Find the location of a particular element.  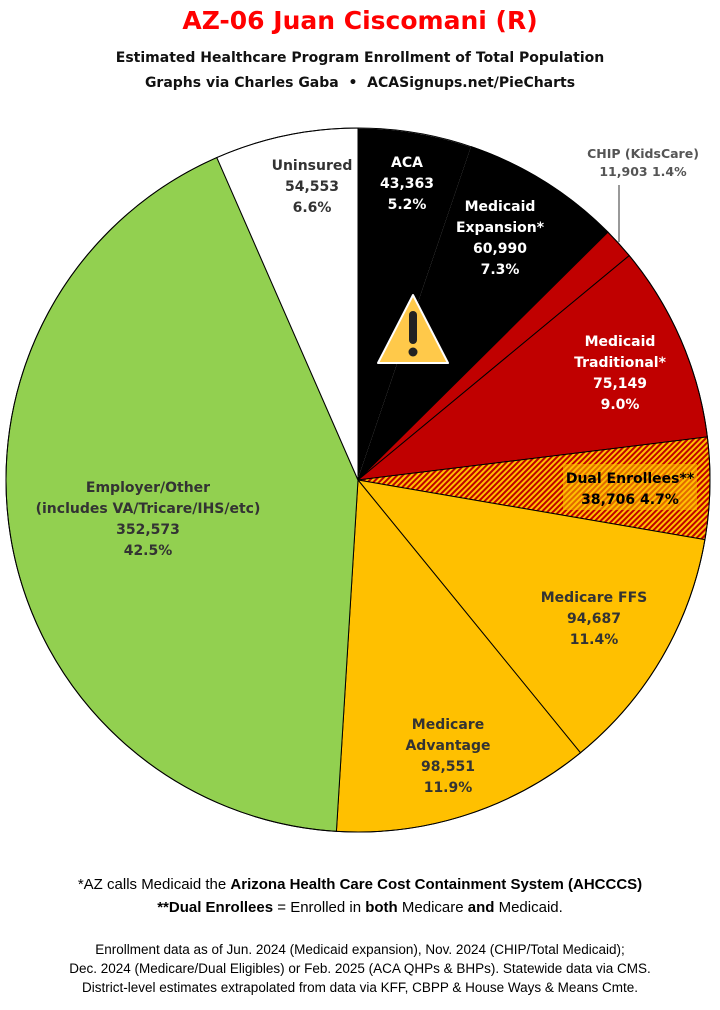

chart-title: AZ-06 Juan Ciscomani (R) is located at coordinates (360, 20).